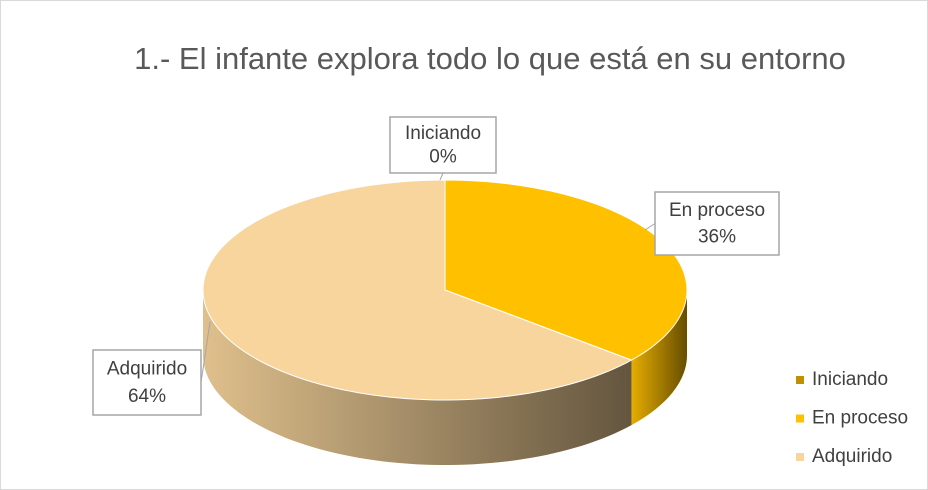 This screenshot has height=490, width=928. I want to click on data-label-category: Iniciando, so click(443, 133).